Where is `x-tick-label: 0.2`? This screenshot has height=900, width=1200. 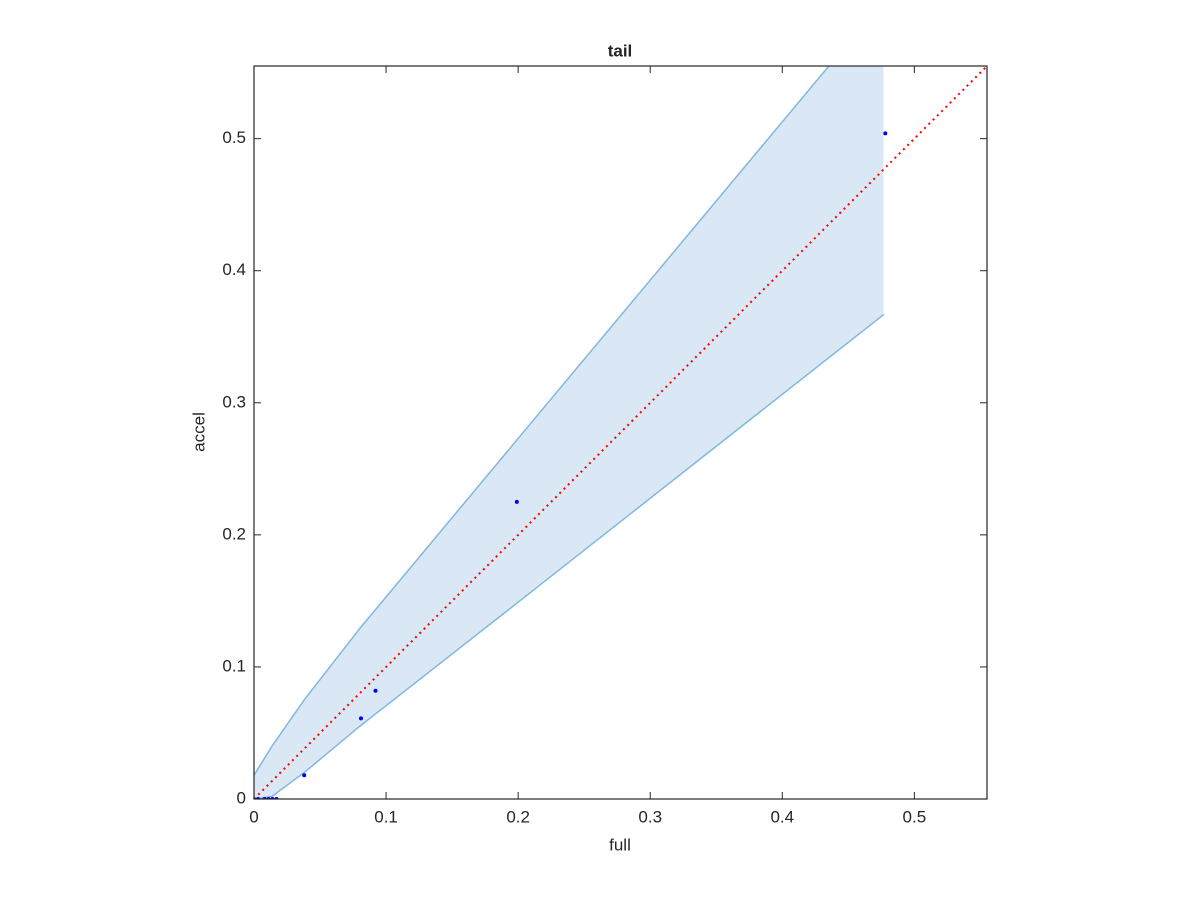
x-tick-label: 0.2 is located at coordinates (518, 816).